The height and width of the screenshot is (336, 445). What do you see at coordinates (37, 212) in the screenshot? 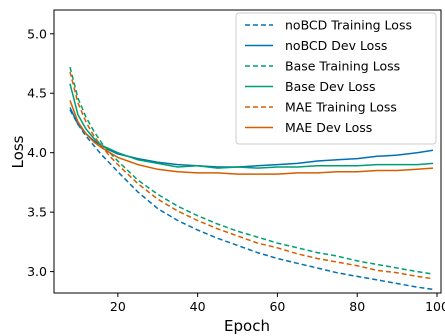
I see `y-tick-label: 3.5` at bounding box center [37, 212].